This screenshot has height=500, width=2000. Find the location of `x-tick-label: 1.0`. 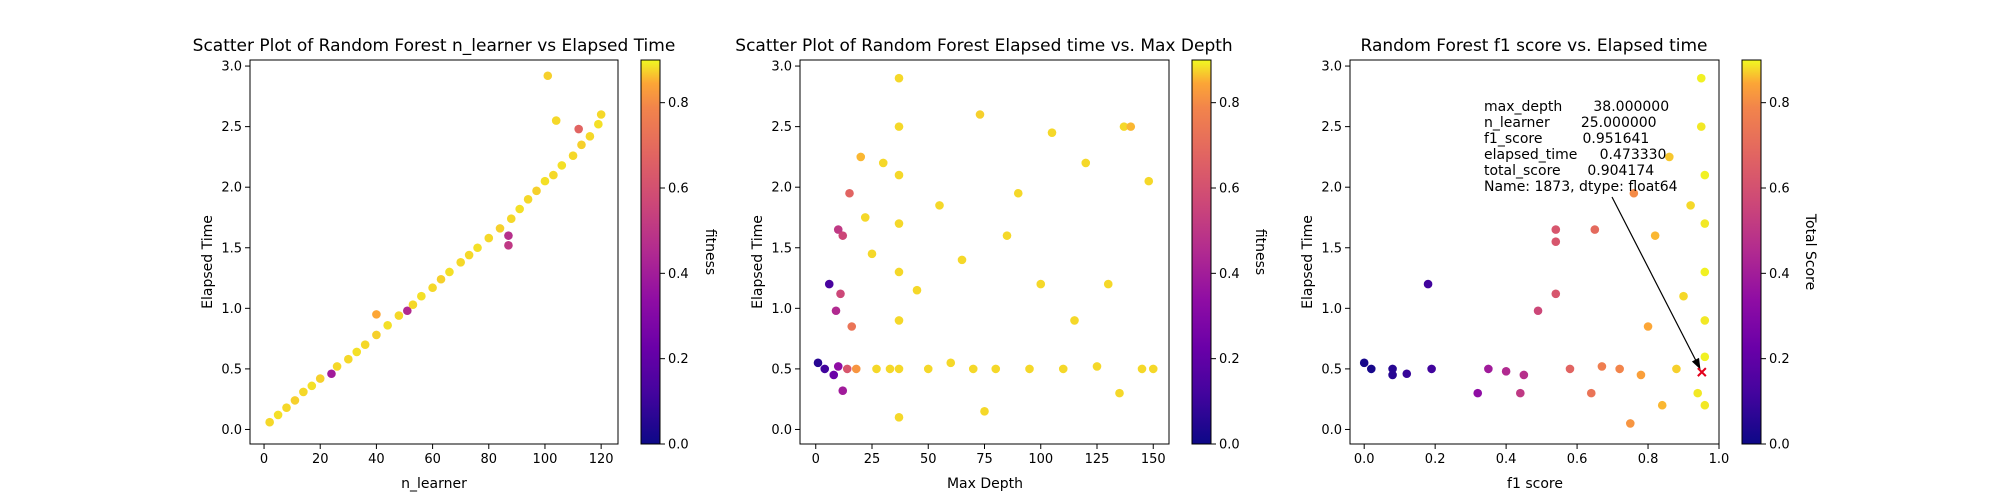

x-tick-label: 1.0 is located at coordinates (1719, 459).